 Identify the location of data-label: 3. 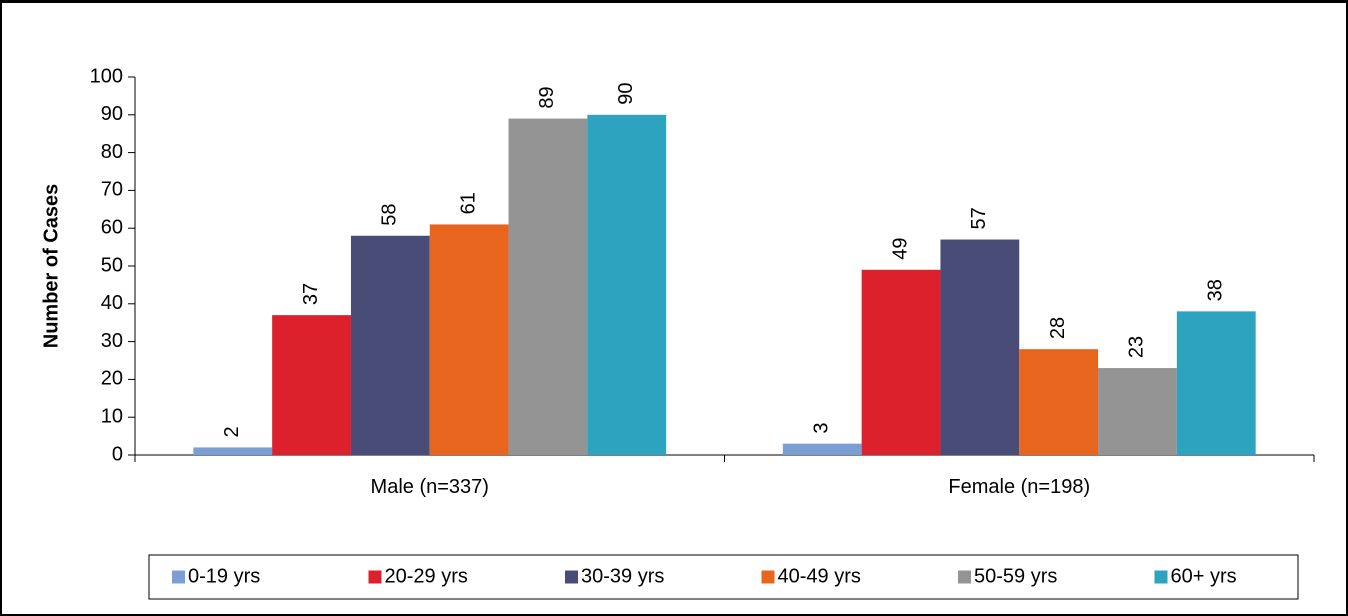
(822, 428).